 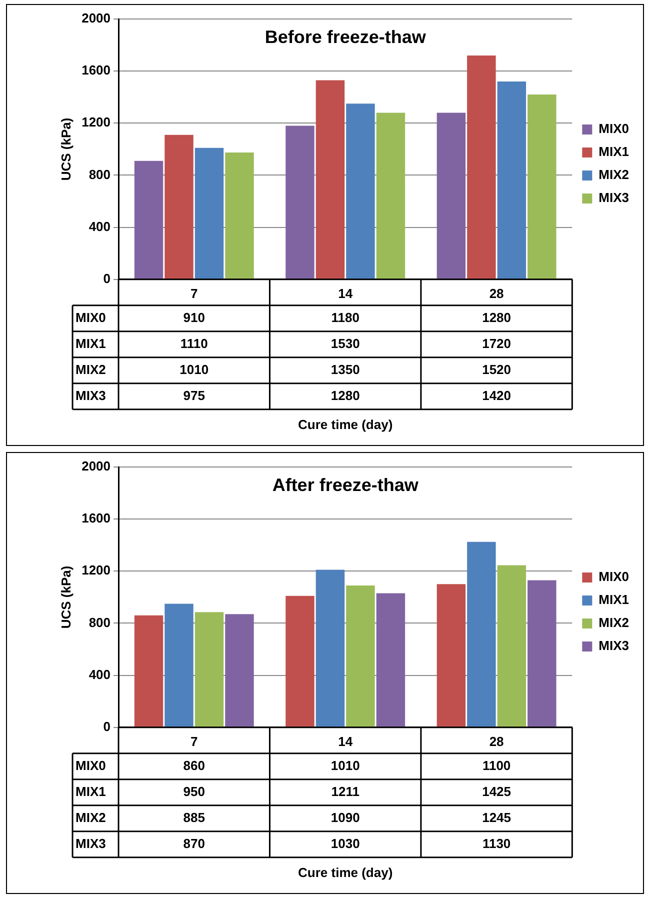 What do you see at coordinates (345, 817) in the screenshot?
I see `data-label: 1090` at bounding box center [345, 817].